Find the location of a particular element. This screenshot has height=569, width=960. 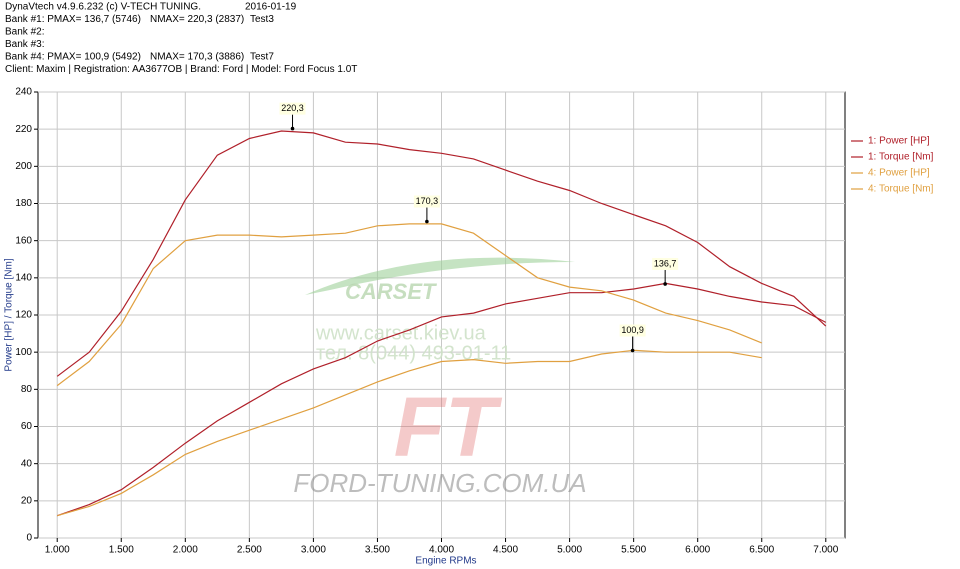

watermark: CARSET is located at coordinates (391, 291).